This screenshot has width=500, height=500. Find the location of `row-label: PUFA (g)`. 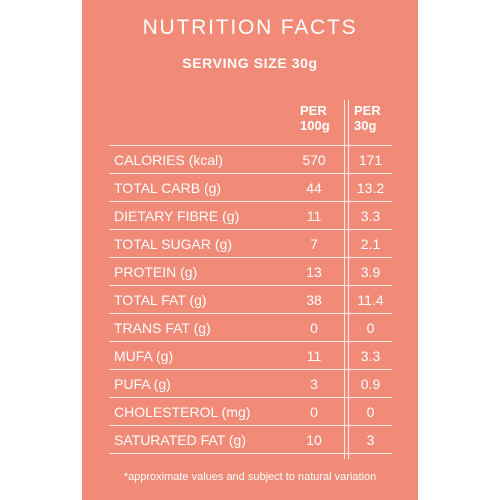

row-label: PUFA (g) is located at coordinates (142, 384).